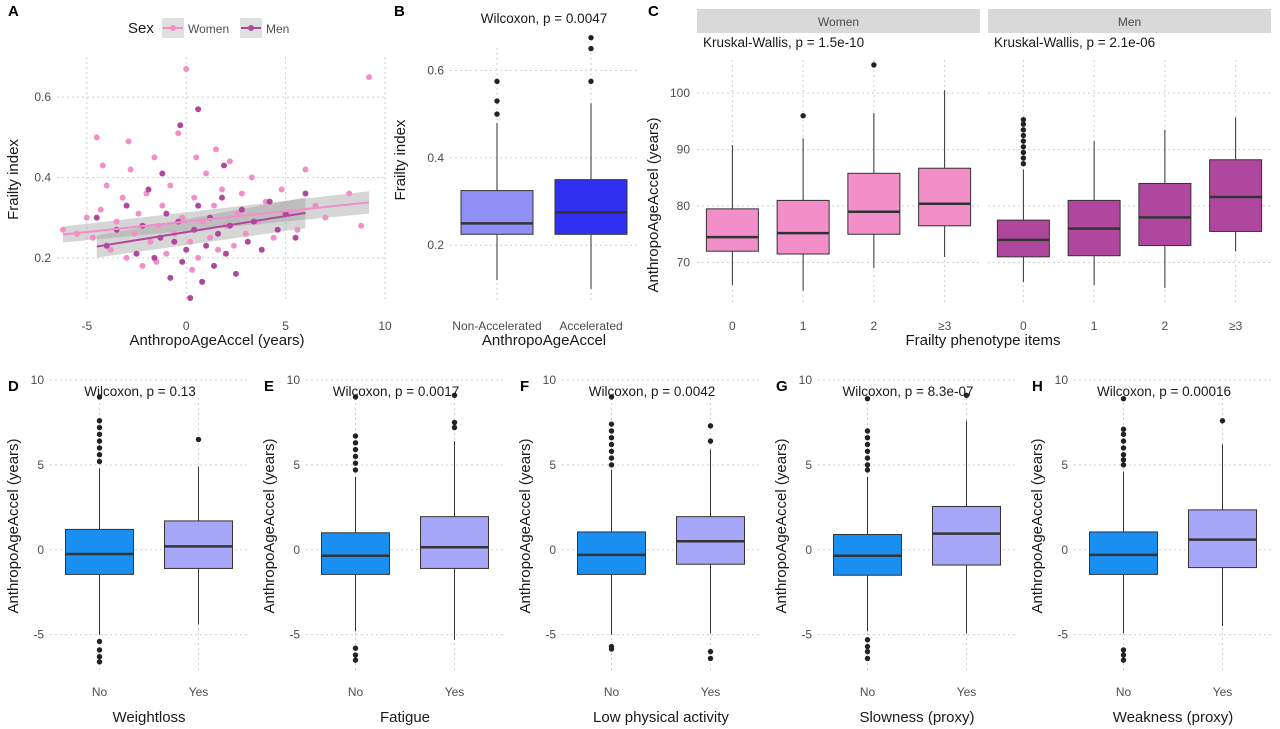 The width and height of the screenshot is (1280, 729). Describe the element at coordinates (277, 29) in the screenshot. I see `legend-label: Men` at that location.